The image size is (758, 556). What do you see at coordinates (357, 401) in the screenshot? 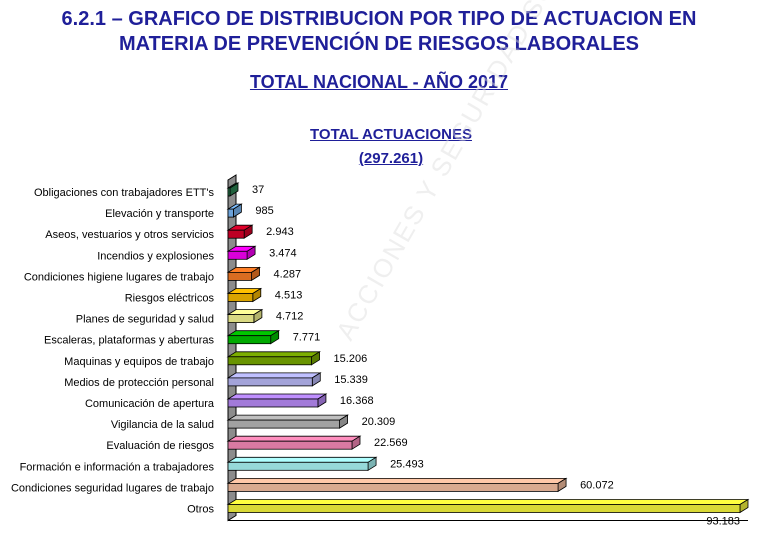
I see `value-label: 16.368` at bounding box center [357, 401].